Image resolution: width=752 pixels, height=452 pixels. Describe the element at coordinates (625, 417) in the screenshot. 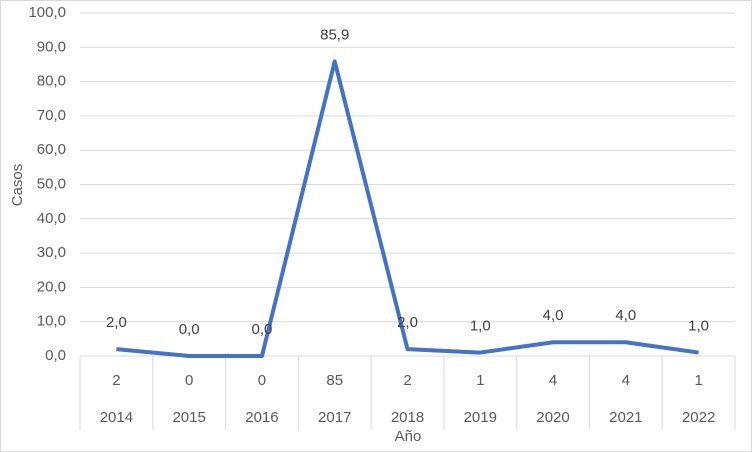

I see `x-group-label: 2021` at that location.